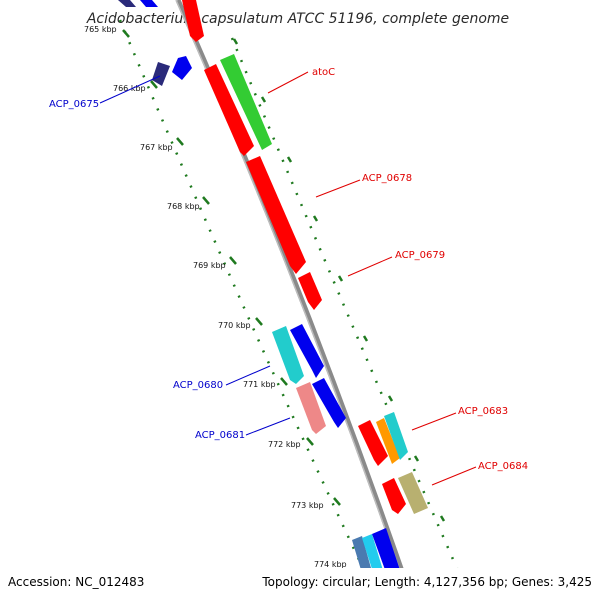  What do you see at coordinates (259, 384) in the screenshot?
I see `tick-label-771: 771 kbp` at bounding box center [259, 384].